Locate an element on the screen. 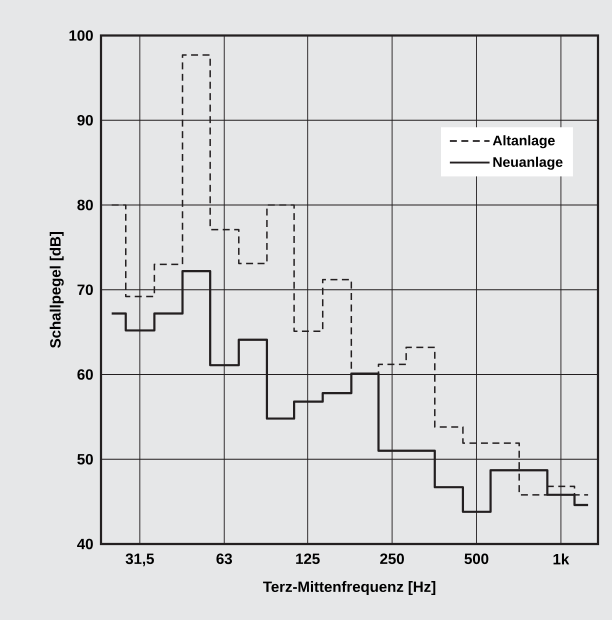  y-tick-label: 100 is located at coordinates (81, 35).